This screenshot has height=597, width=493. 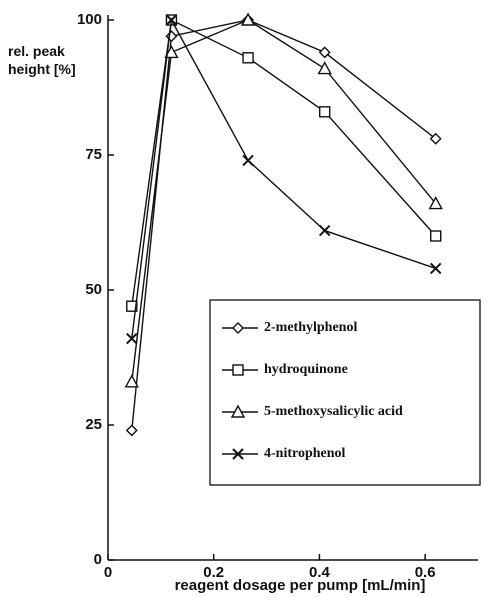 I want to click on y-tick-label: 75, so click(x=93, y=154).